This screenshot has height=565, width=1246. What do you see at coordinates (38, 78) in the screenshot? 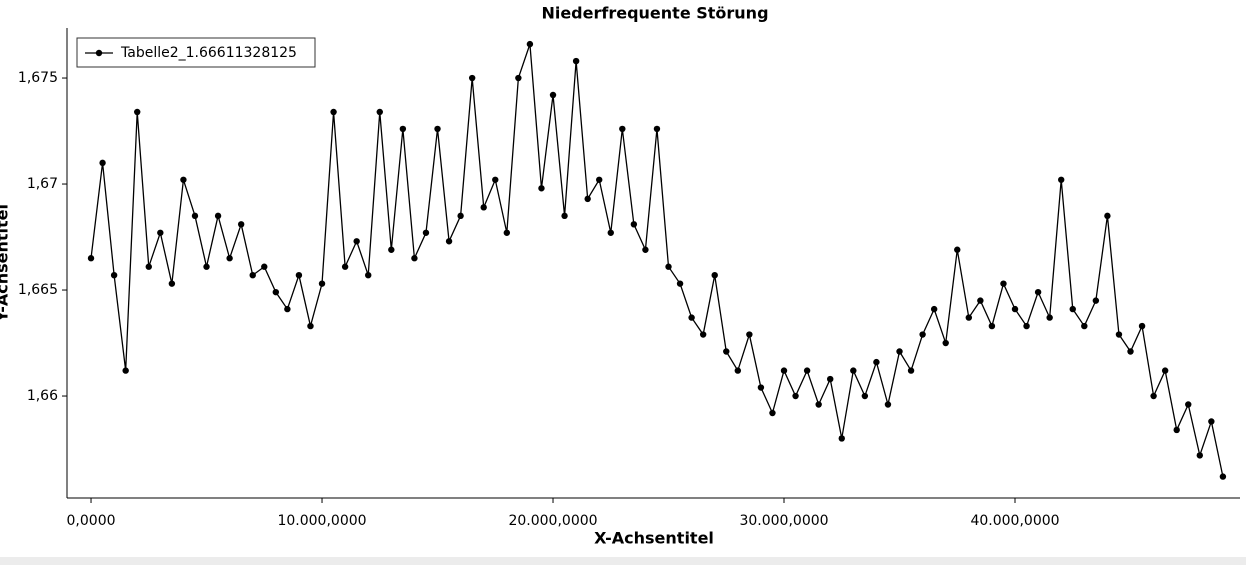
I see `y-tick-label: 1,675` at bounding box center [38, 78].